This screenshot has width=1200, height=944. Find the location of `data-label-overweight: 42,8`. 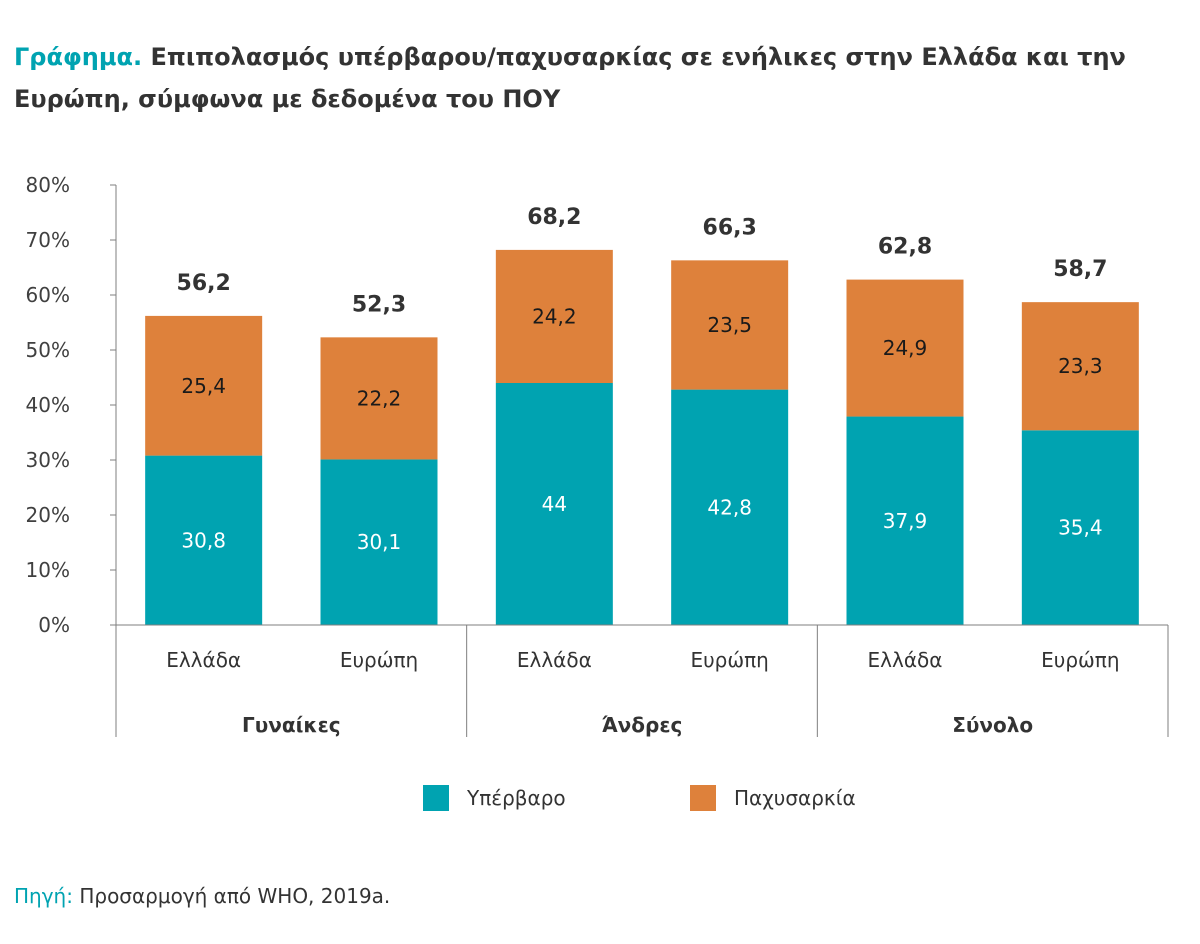

data-label-overweight: 42,8 is located at coordinates (729, 507).